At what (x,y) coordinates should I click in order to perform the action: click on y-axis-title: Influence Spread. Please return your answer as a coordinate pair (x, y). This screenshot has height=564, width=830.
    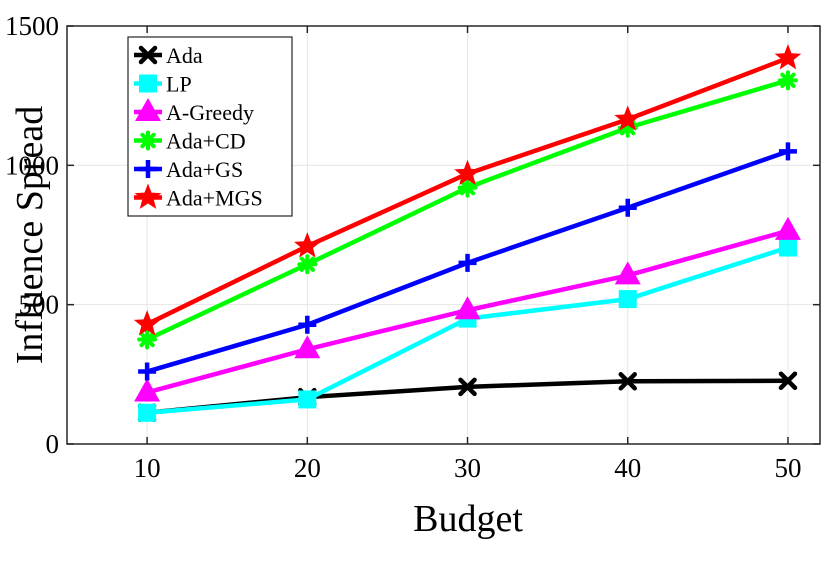
    Looking at the image, I should click on (30, 235).